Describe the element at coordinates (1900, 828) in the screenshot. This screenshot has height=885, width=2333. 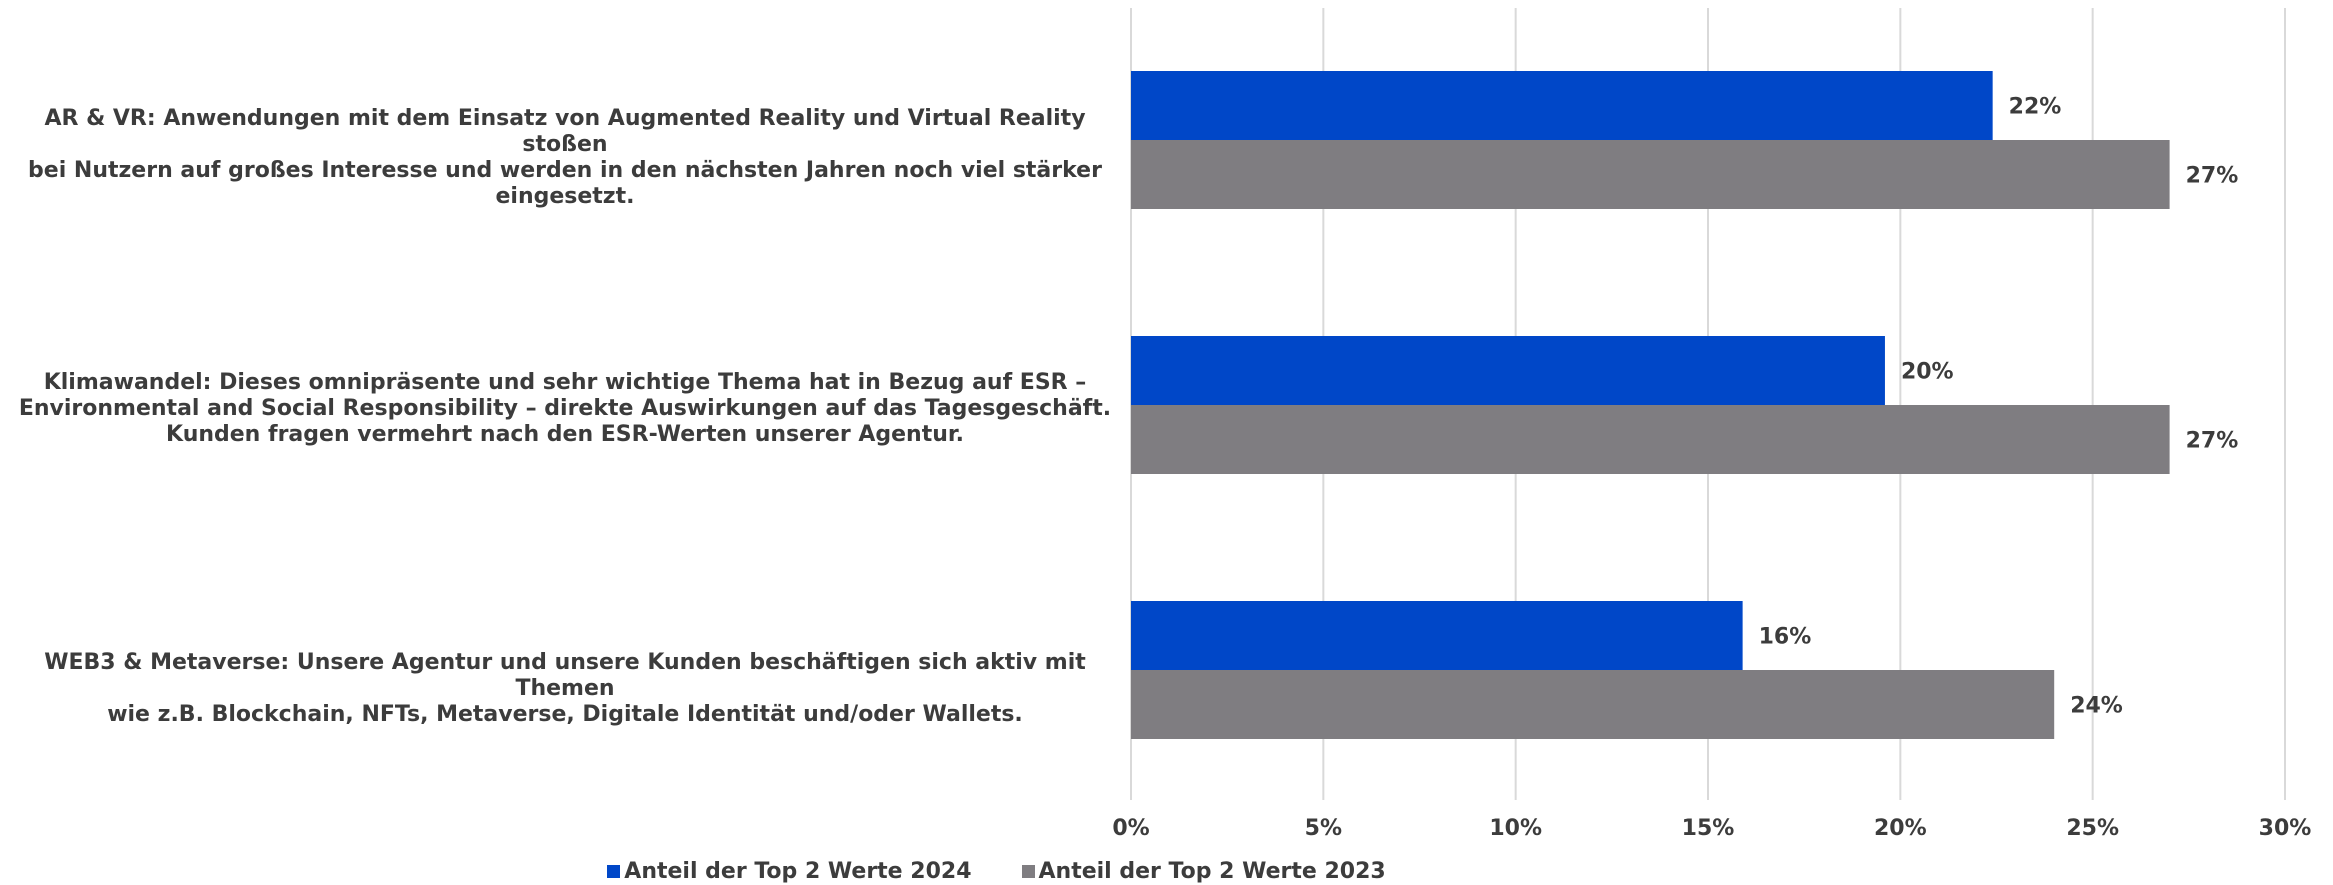
I see `x-tick-label: 20%` at that location.